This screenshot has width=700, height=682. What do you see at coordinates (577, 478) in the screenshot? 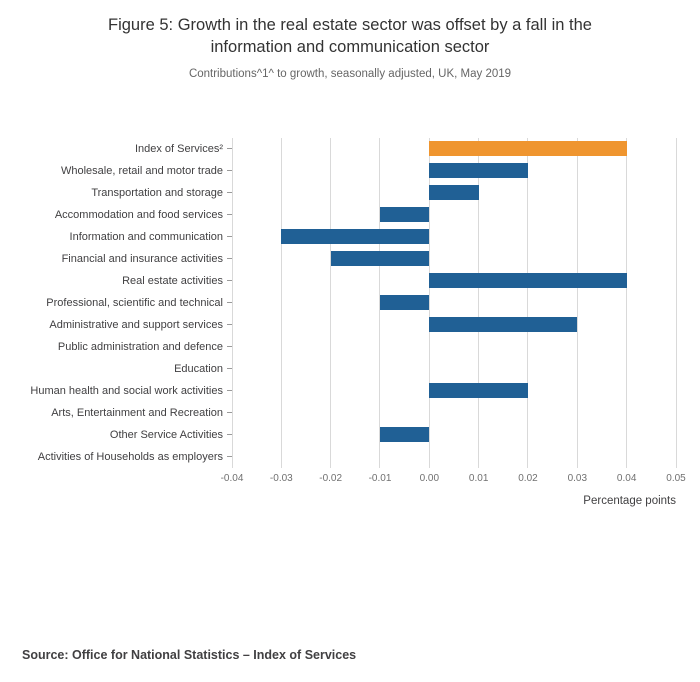
I see `x-tick-label: 0.03` at bounding box center [577, 478].